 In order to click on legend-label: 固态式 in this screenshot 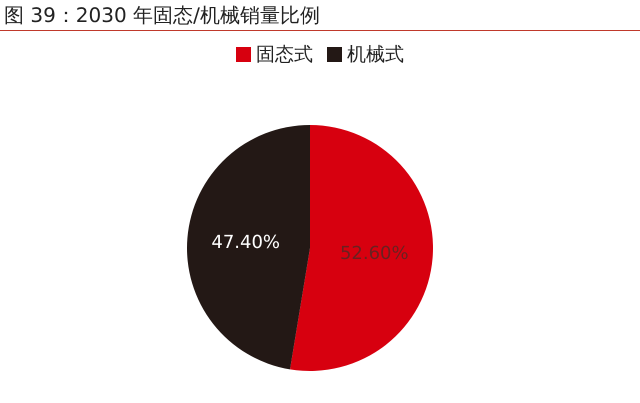, I will do `click(284, 55)`.